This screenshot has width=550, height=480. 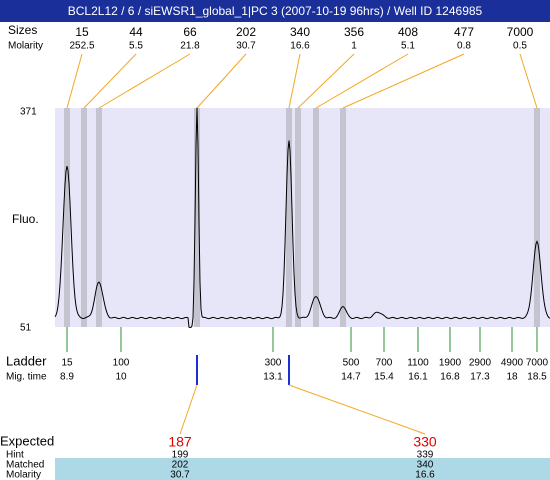 What do you see at coordinates (180, 442) in the screenshot?
I see `expected-size: 187` at bounding box center [180, 442].